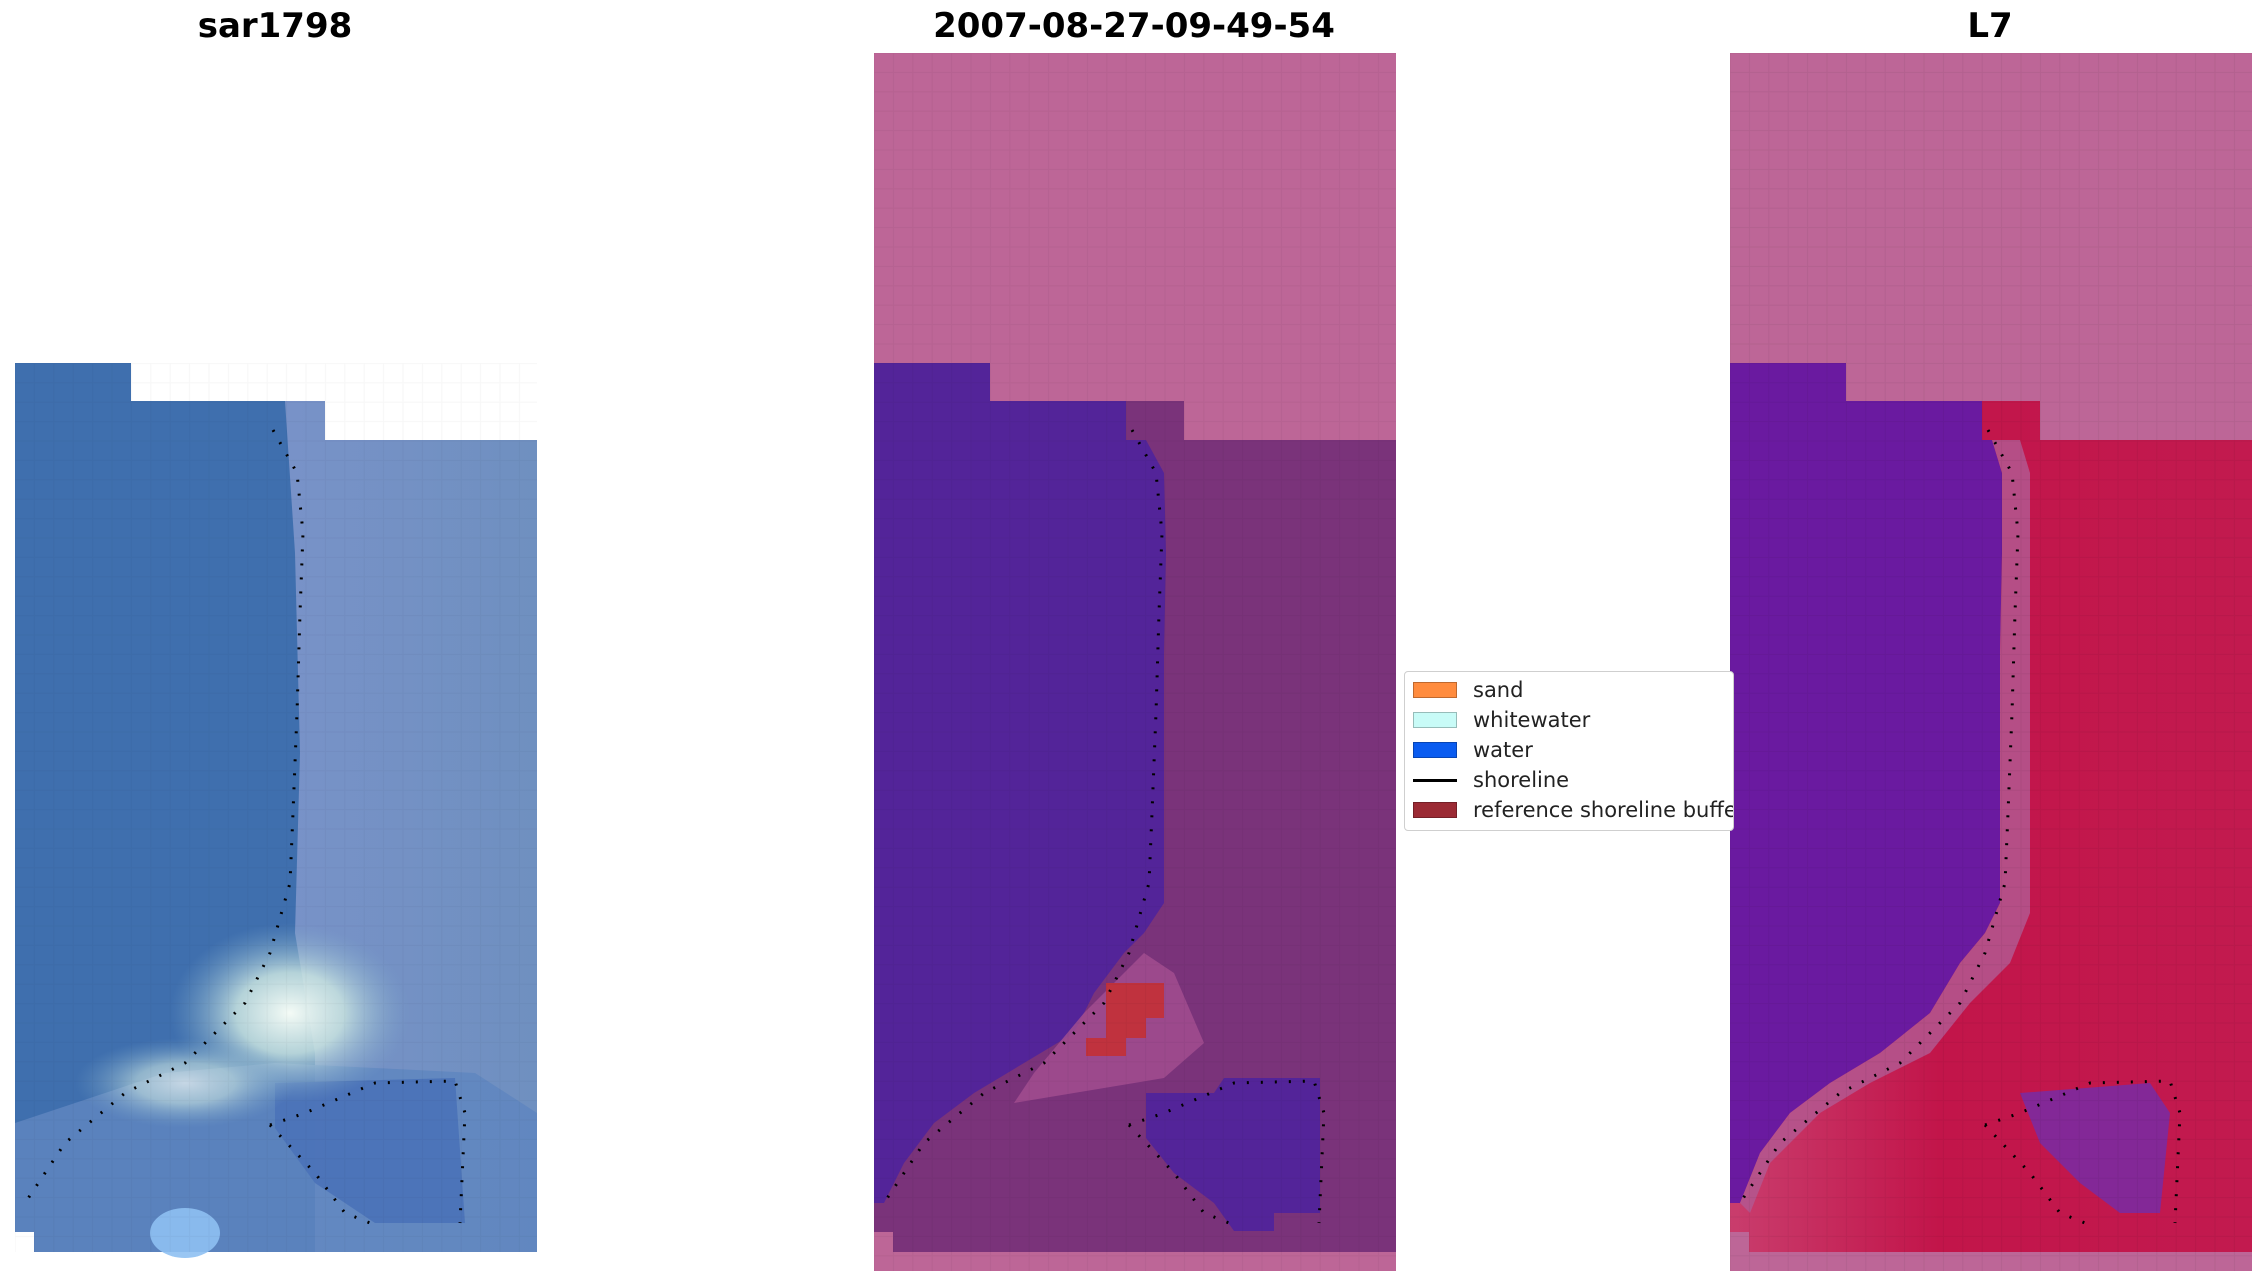 The width and height of the screenshot is (2266, 1283). I want to click on sand-swatch-icon, so click(1435, 690).